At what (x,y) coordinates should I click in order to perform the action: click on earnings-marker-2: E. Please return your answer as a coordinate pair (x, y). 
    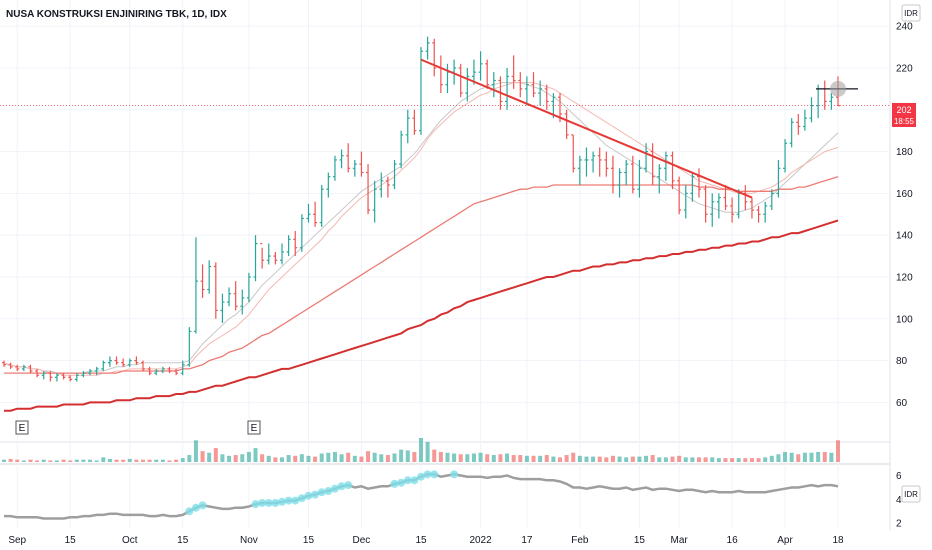
    Looking at the image, I should click on (254, 427).